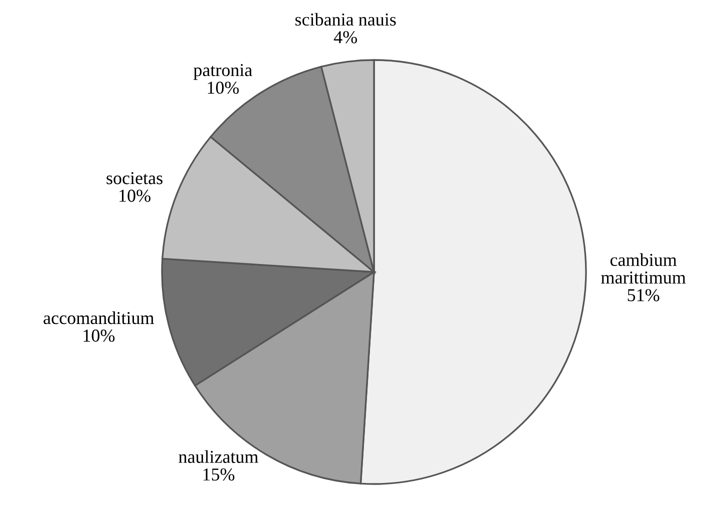 Image resolution: width=715 pixels, height=506 pixels. What do you see at coordinates (644, 295) in the screenshot?
I see `data-label: 51%` at bounding box center [644, 295].